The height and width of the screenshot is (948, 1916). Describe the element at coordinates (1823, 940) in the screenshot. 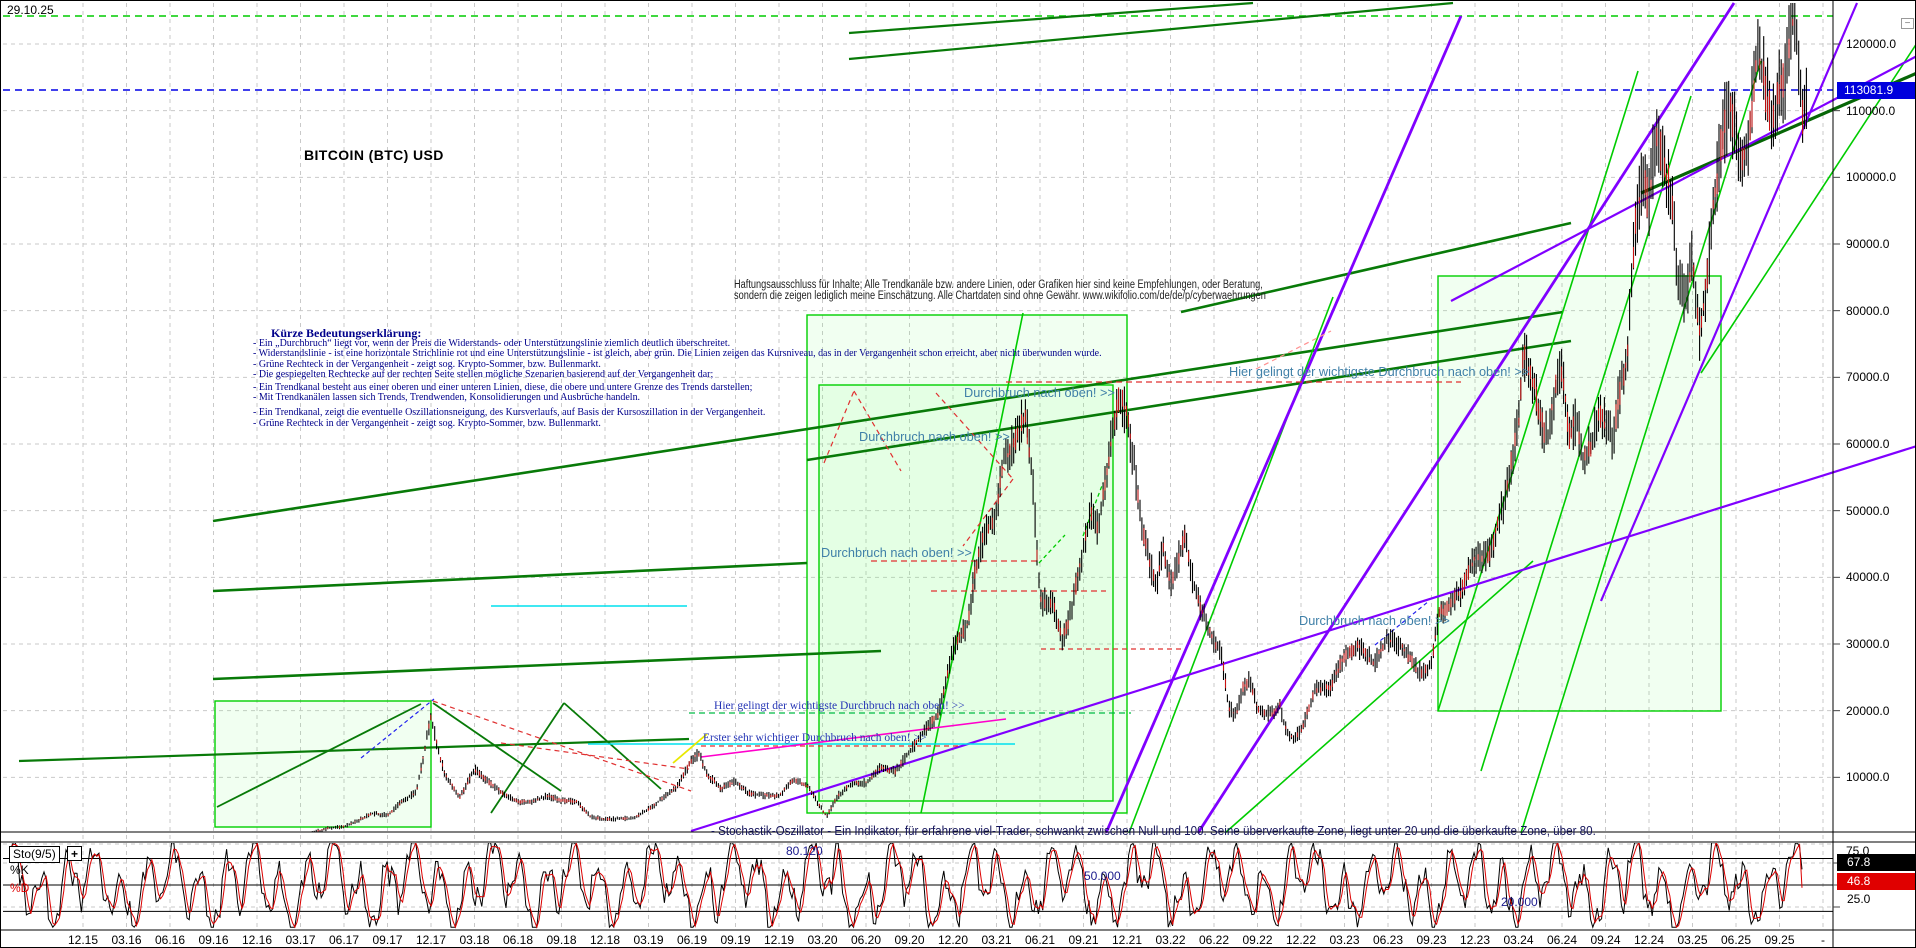

I see `time-axis-overflow-label: -` at that location.